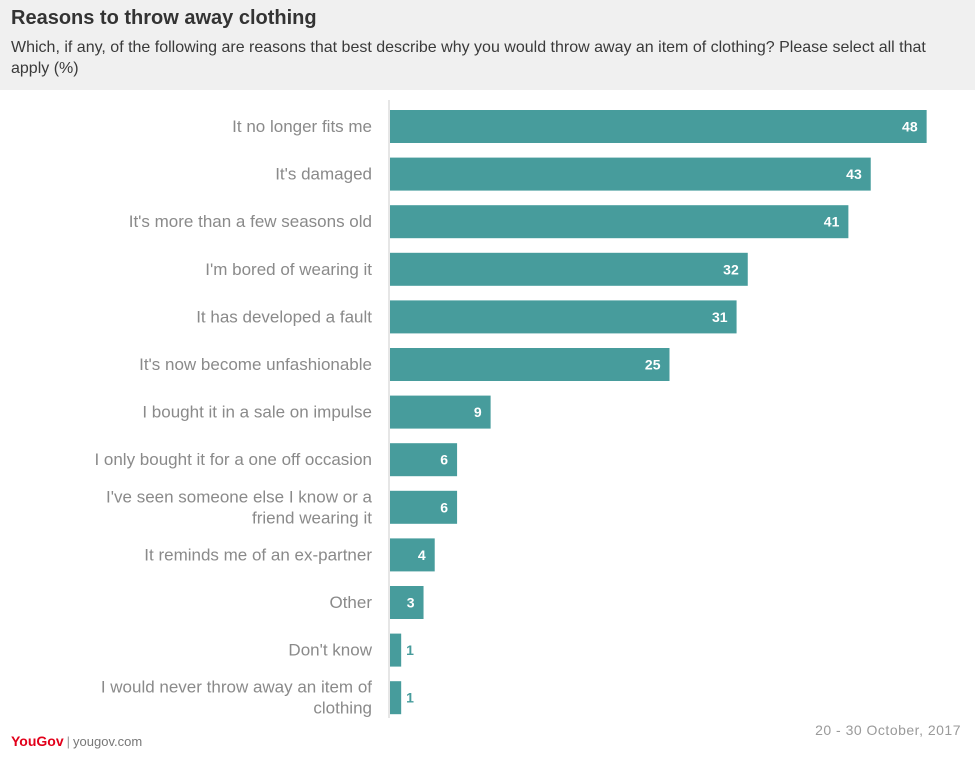 Image resolution: width=975 pixels, height=759 pixels. What do you see at coordinates (720, 317) in the screenshot?
I see `value-label: 31` at bounding box center [720, 317].